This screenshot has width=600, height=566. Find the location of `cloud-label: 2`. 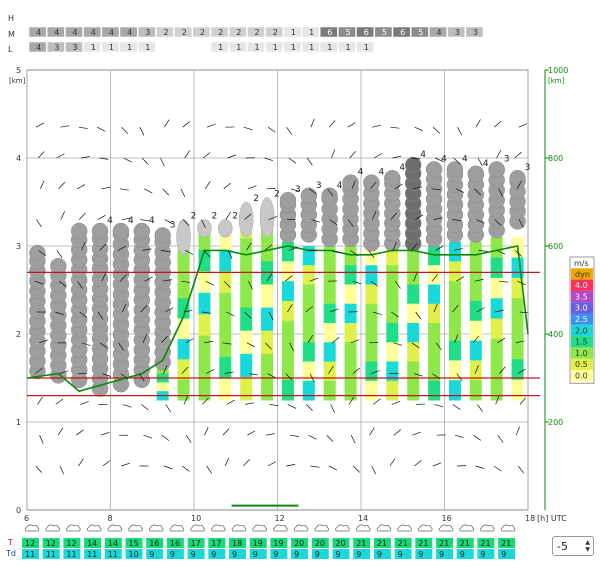

cloud-label: 2 is located at coordinates (214, 217).